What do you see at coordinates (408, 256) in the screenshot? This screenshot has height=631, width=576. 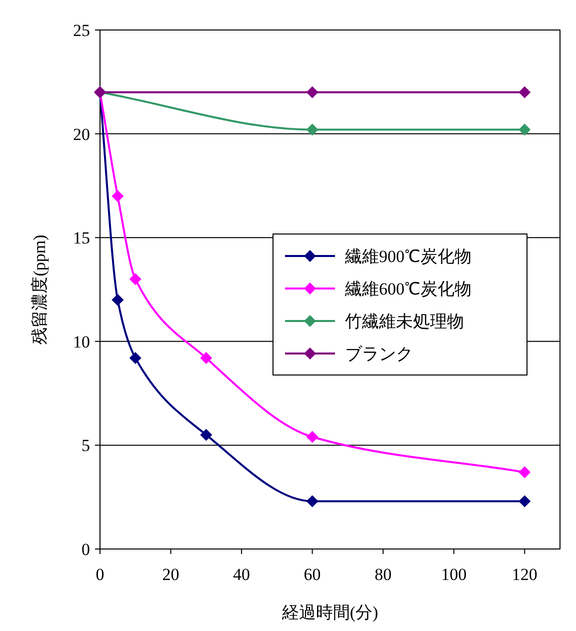 I see `legend-label: 繊維900℃炭化物` at bounding box center [408, 256].